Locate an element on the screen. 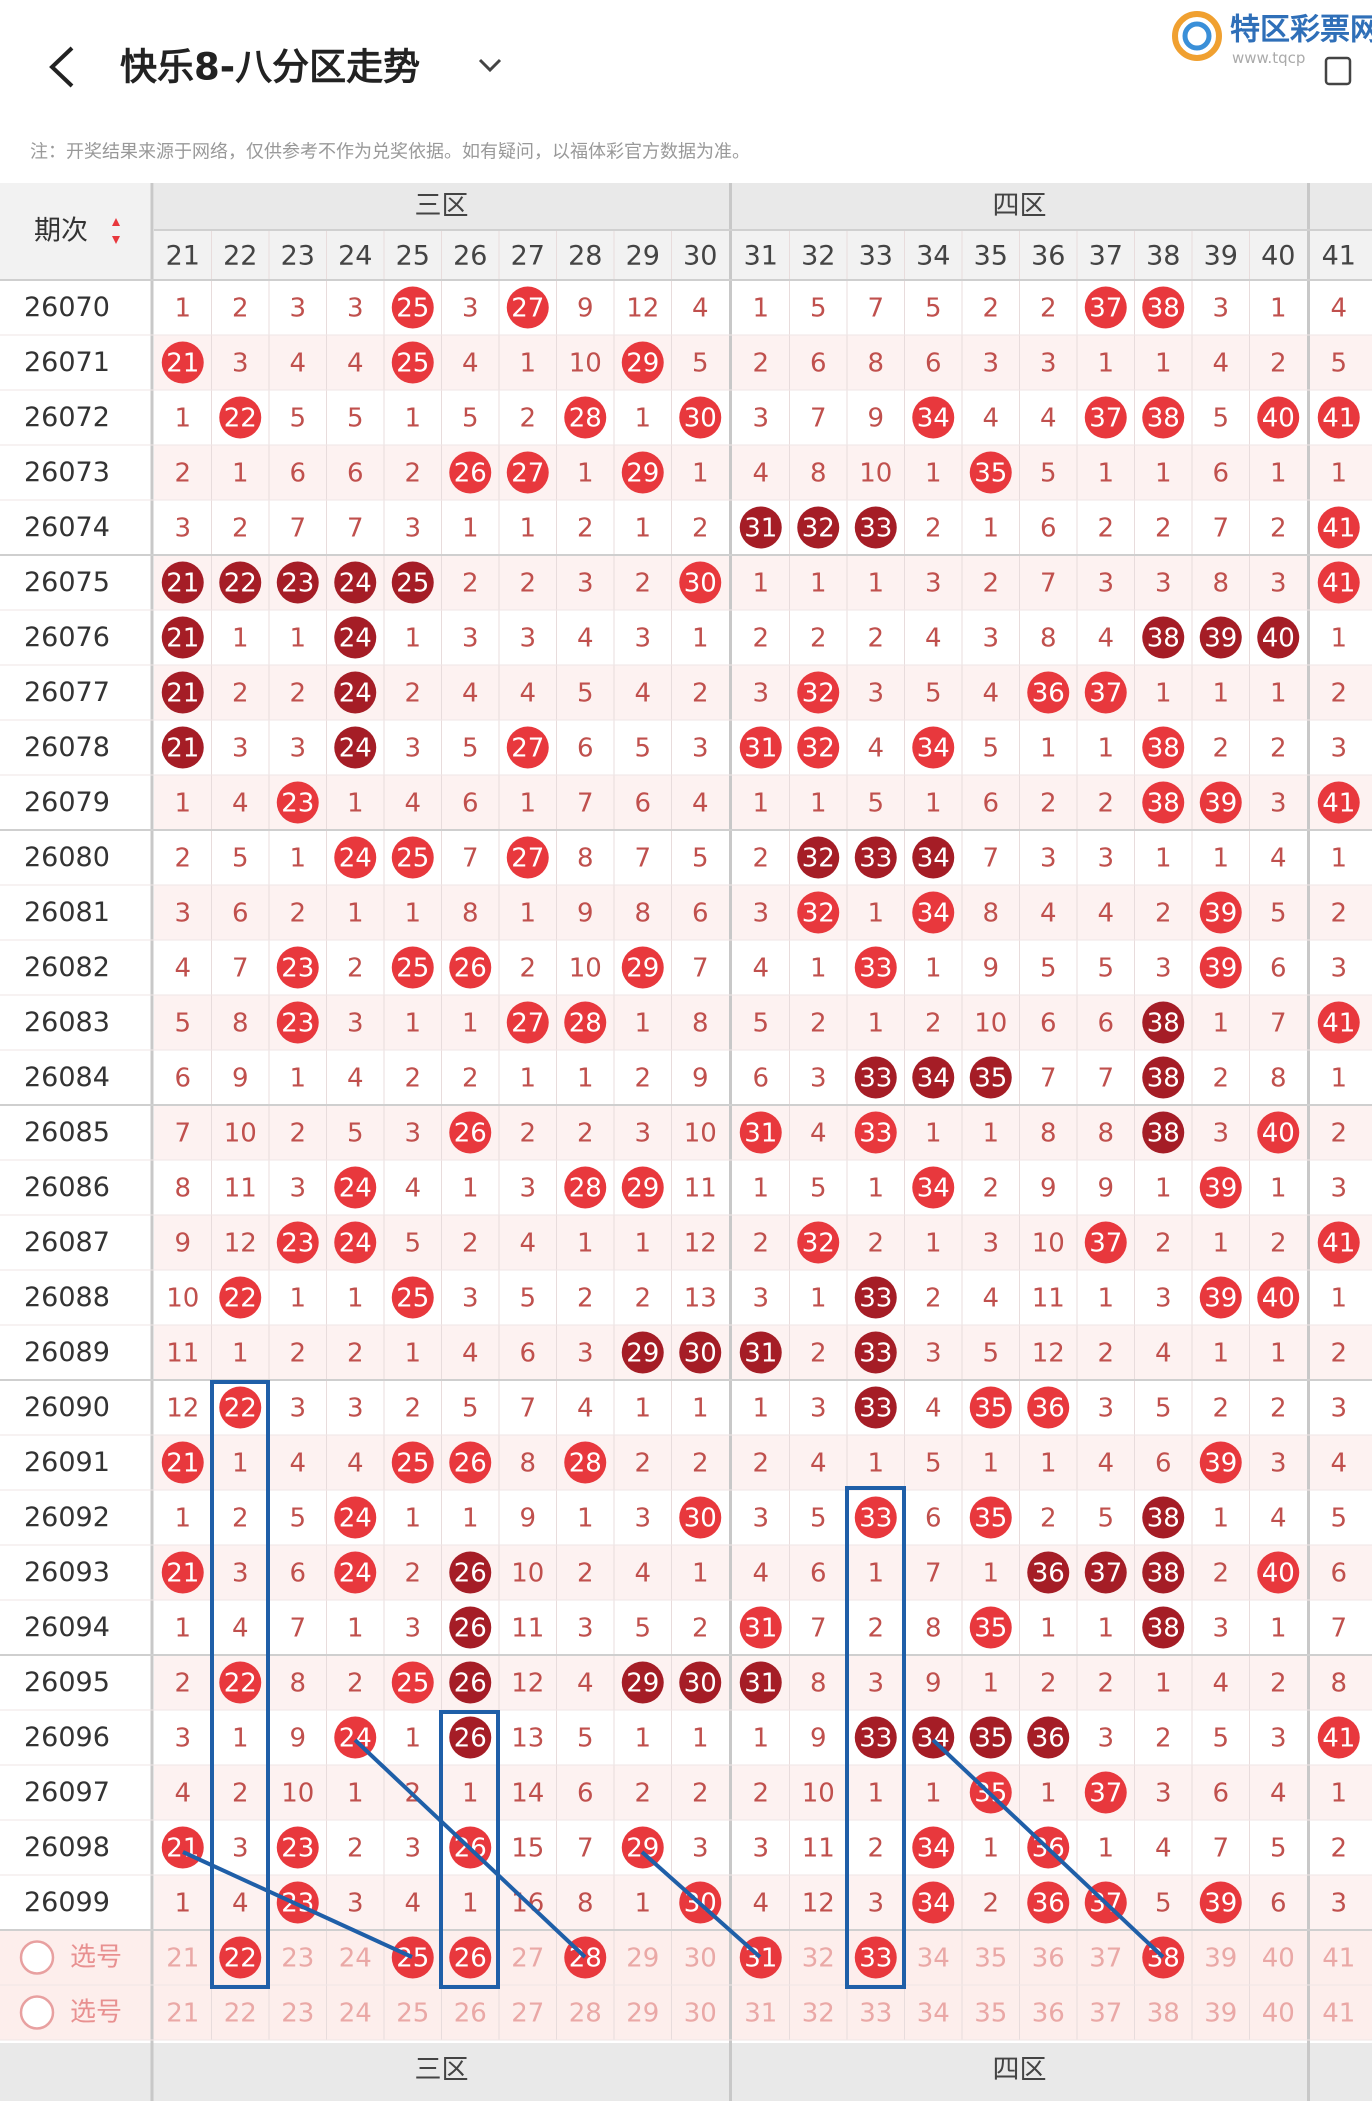  cell-value: 24 is located at coordinates (355, 1519).